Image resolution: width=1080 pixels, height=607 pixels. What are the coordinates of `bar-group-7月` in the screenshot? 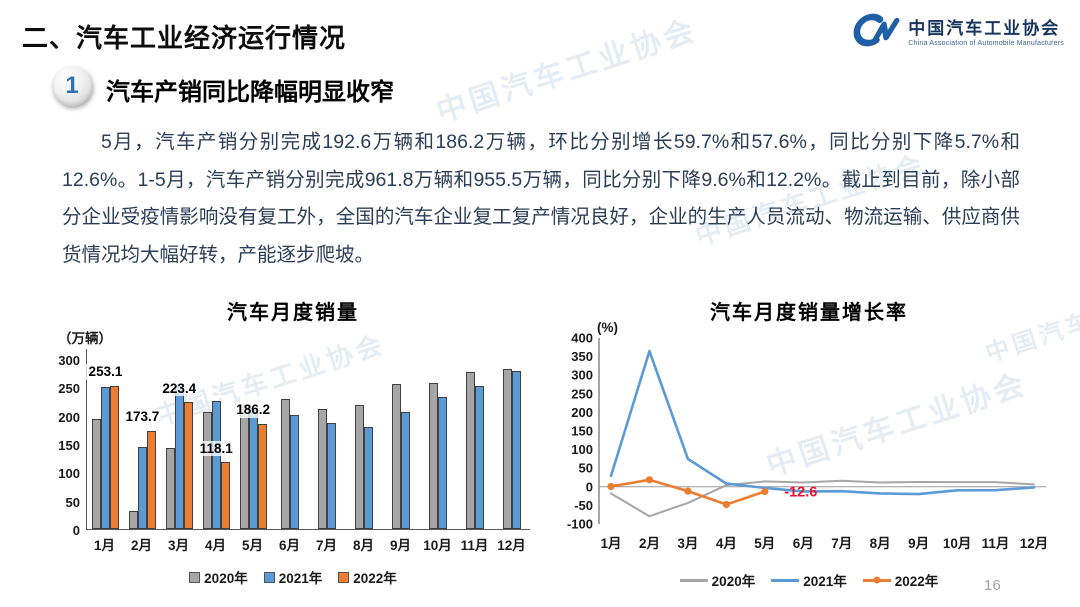 It's located at (327, 439).